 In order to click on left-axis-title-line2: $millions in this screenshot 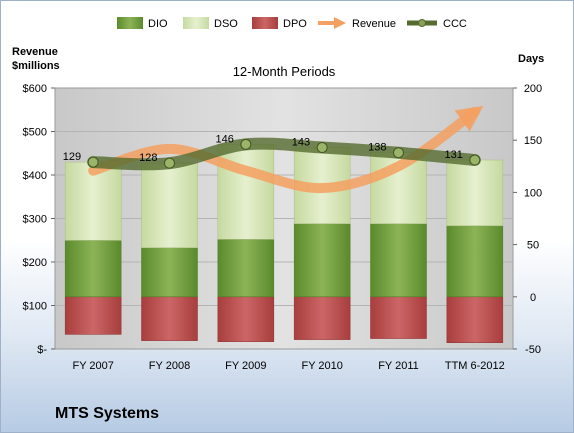, I will do `click(36, 66)`.